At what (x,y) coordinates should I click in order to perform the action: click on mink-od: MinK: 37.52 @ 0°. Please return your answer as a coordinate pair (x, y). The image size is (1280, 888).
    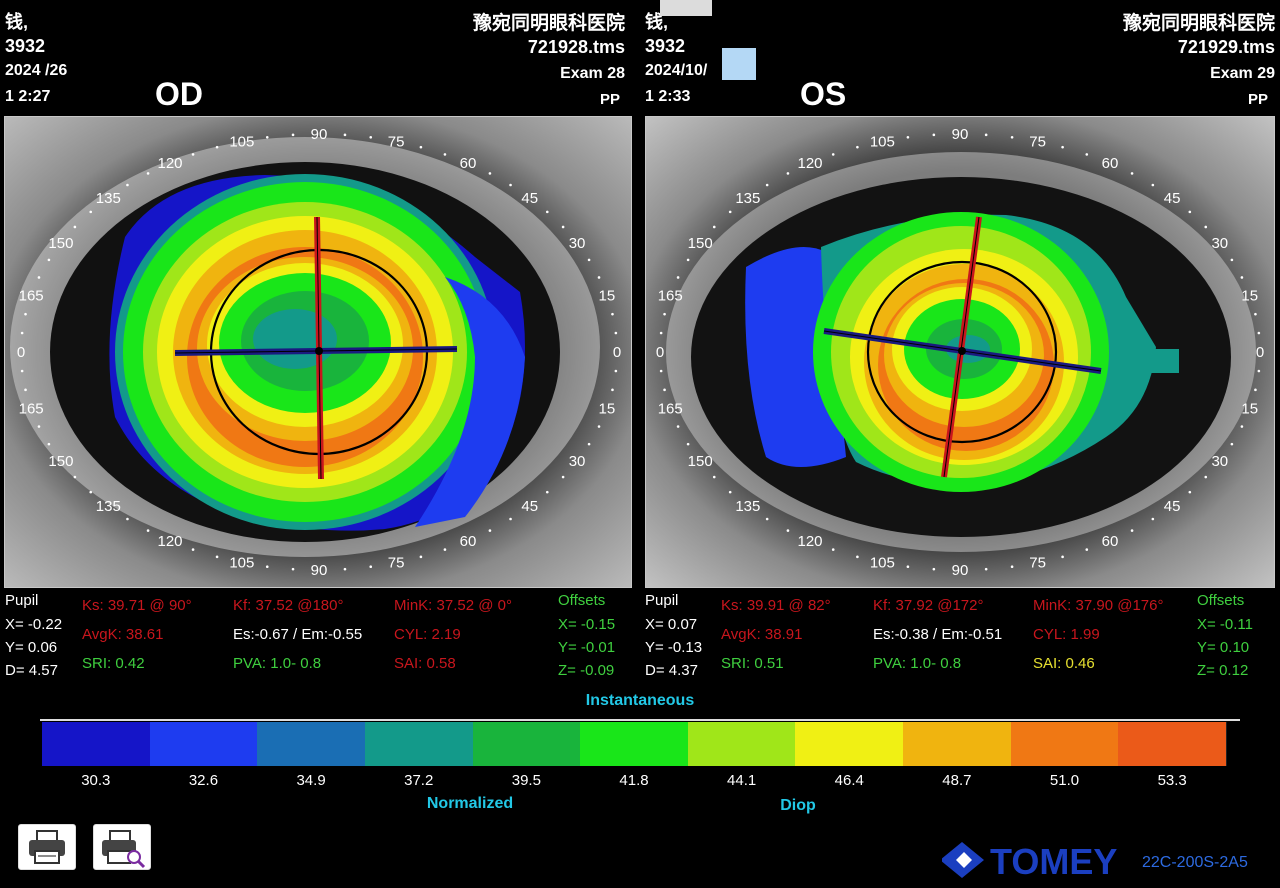
    Looking at the image, I should click on (453, 605).